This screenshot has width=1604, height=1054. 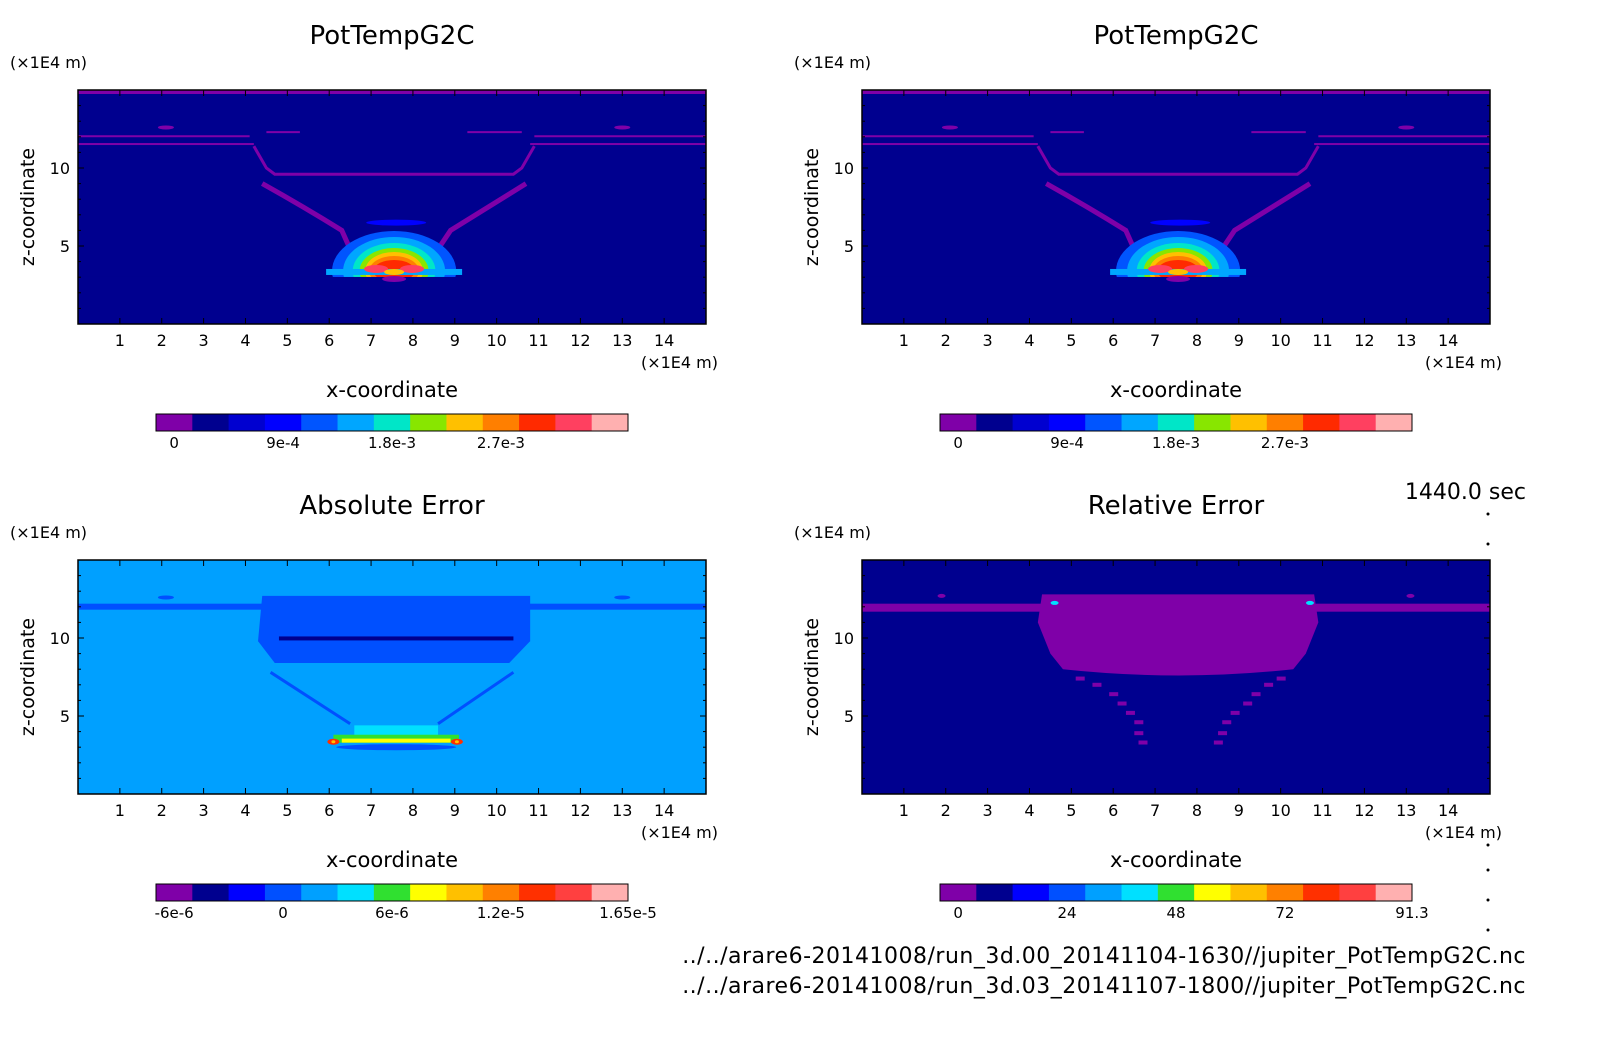 I want to click on colorbar: 0 24 48 72 91.3, so click(x=1184, y=902).